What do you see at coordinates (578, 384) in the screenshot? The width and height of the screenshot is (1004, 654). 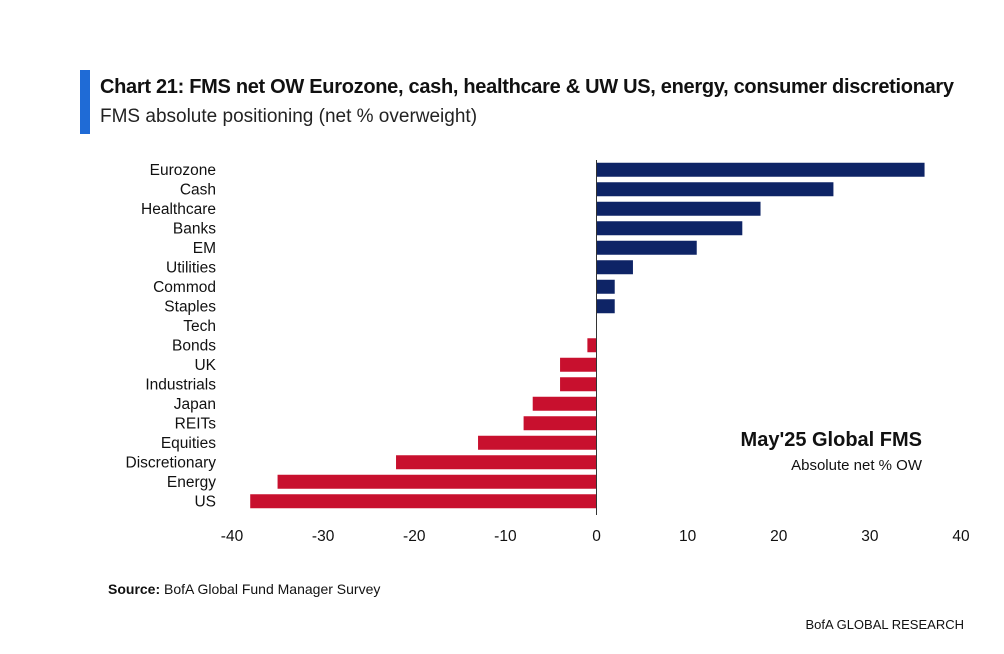 I see `bar-industrials` at bounding box center [578, 384].